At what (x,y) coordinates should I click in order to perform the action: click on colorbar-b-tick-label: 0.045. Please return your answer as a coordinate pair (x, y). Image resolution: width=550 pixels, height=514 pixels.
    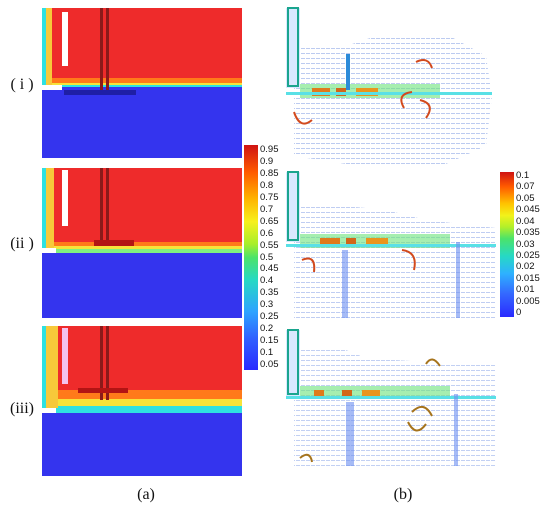
    Looking at the image, I should click on (528, 210).